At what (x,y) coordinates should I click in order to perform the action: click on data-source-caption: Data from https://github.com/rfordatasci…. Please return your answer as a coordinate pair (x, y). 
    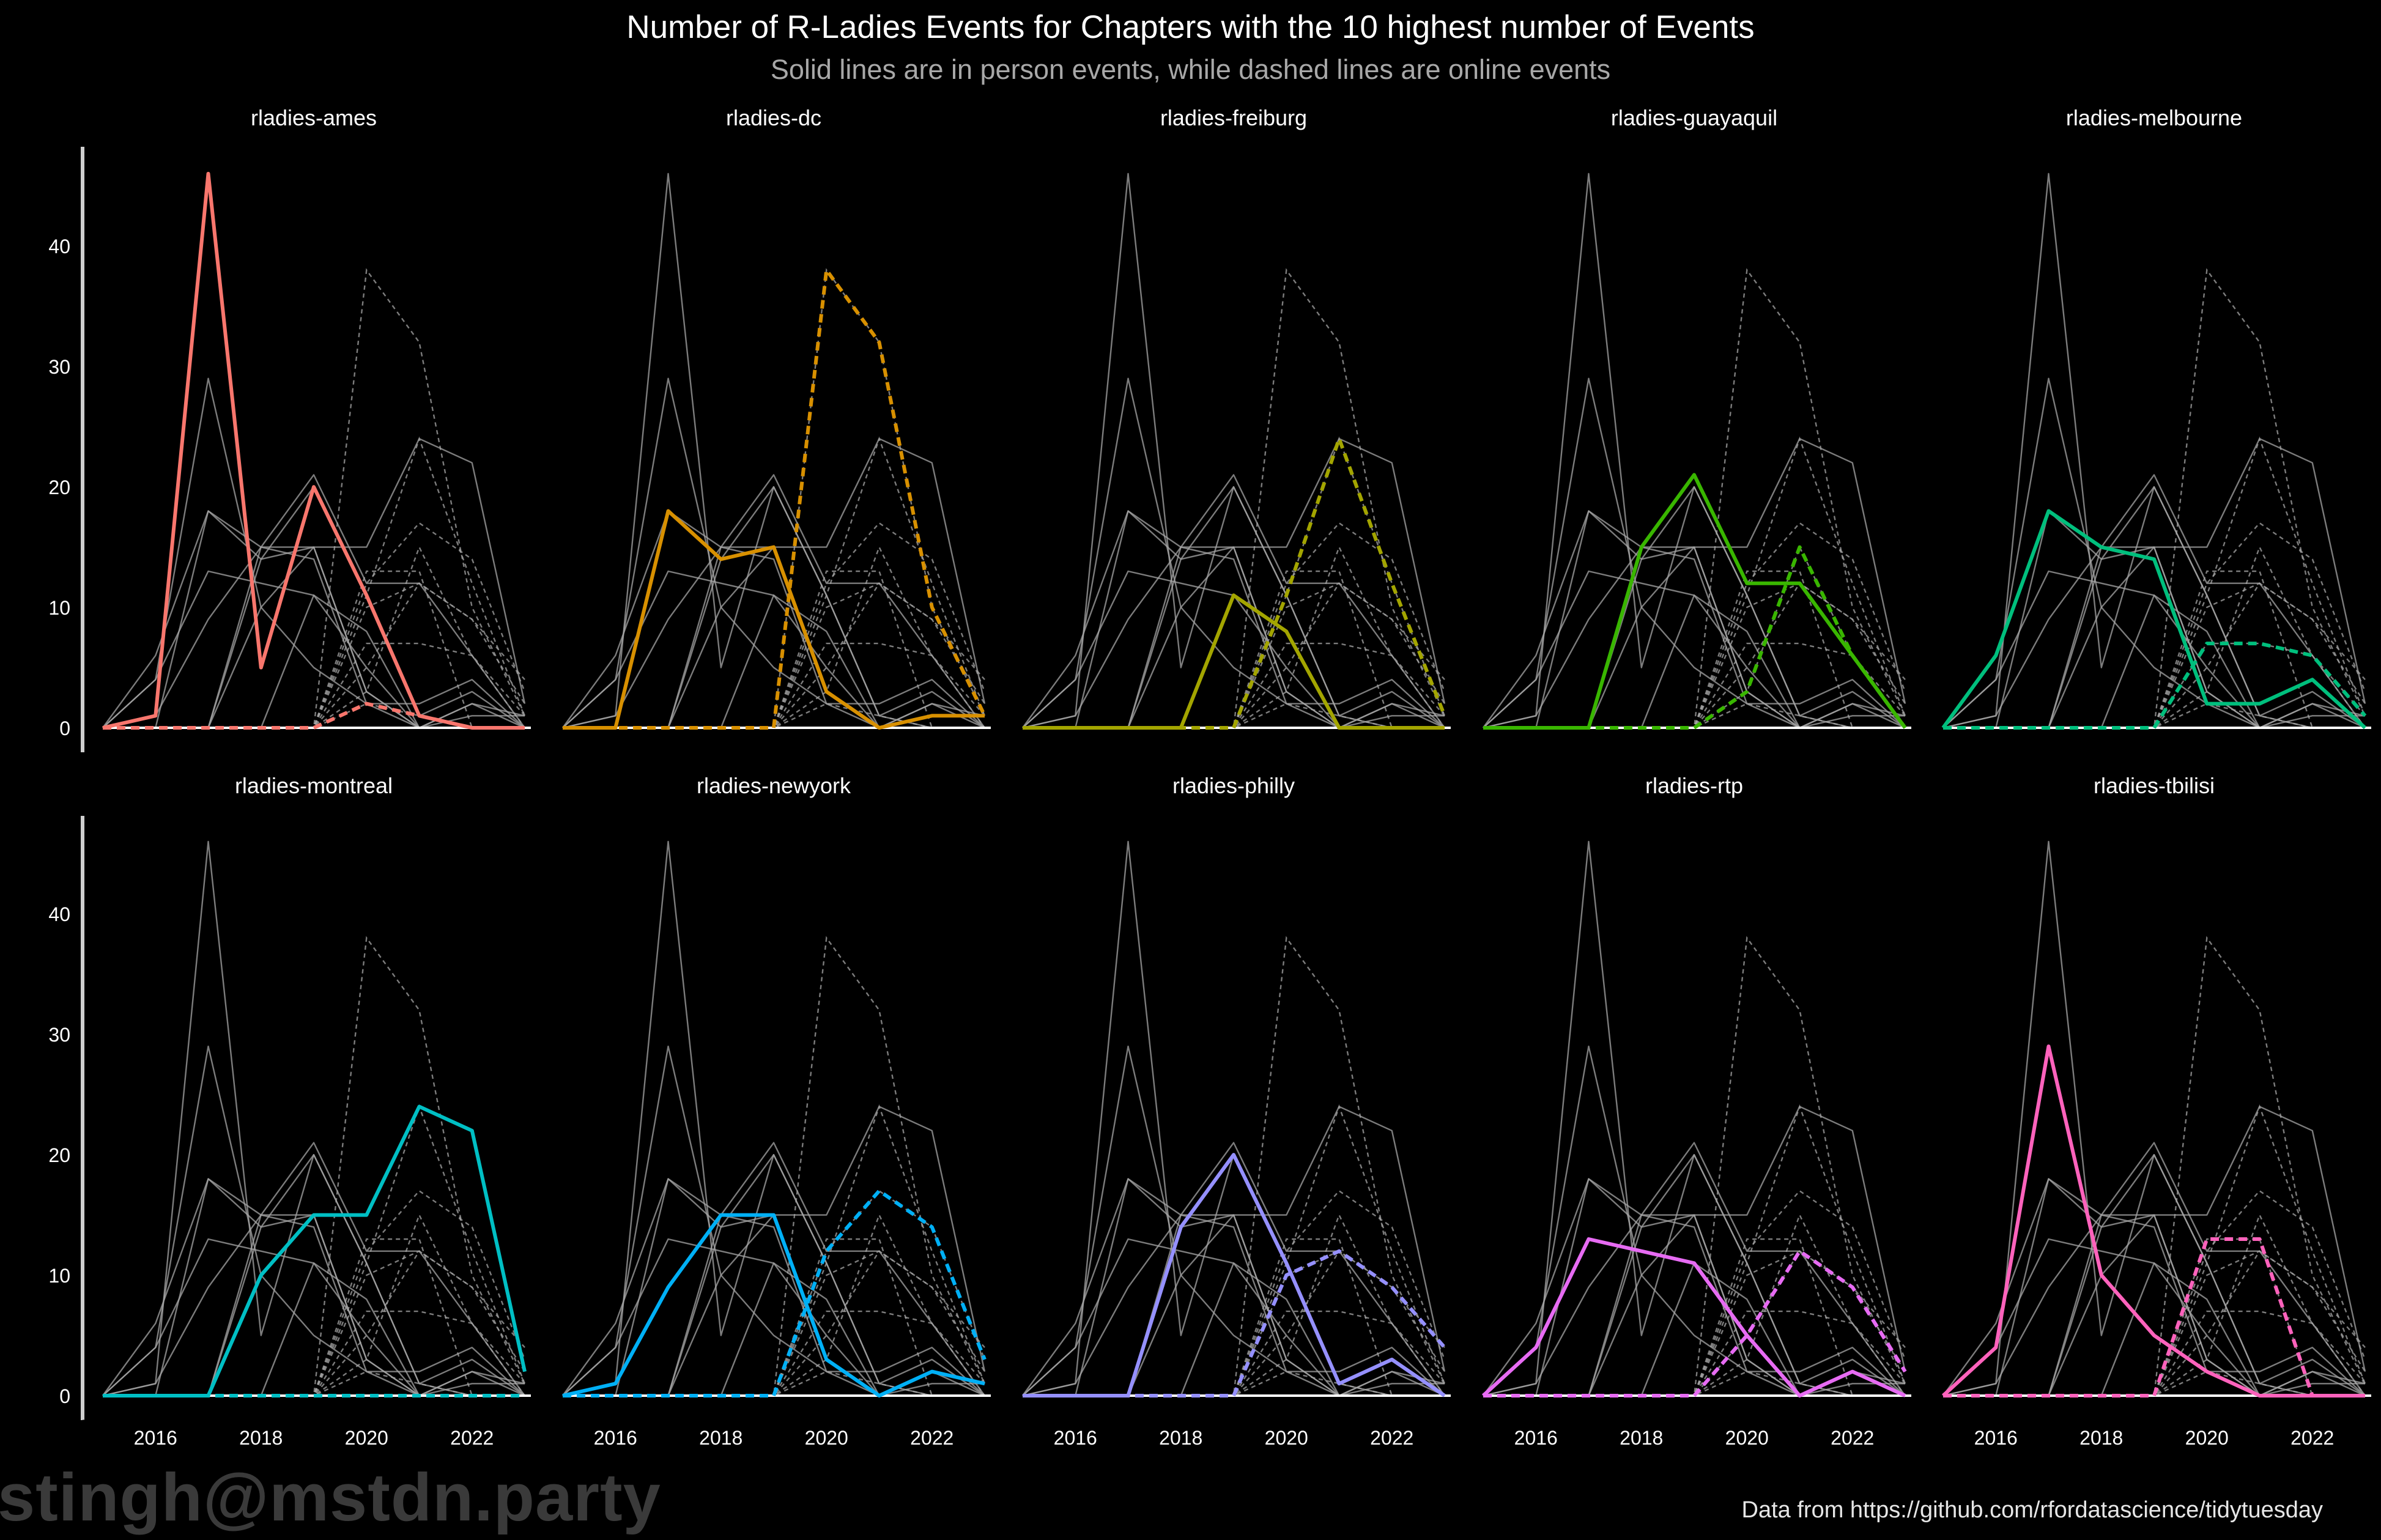
    Looking at the image, I should click on (2032, 1510).